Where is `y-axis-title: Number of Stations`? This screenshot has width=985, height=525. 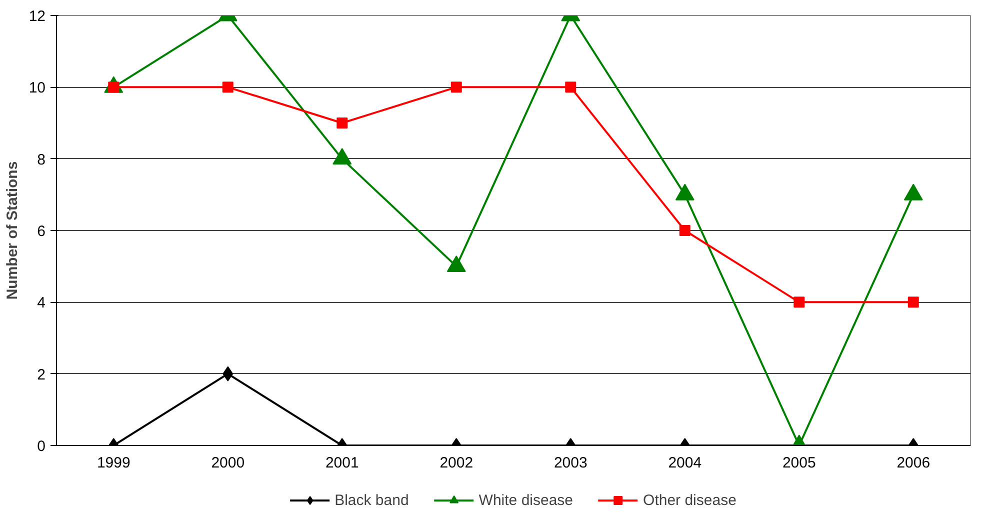 y-axis-title: Number of Stations is located at coordinates (12, 230).